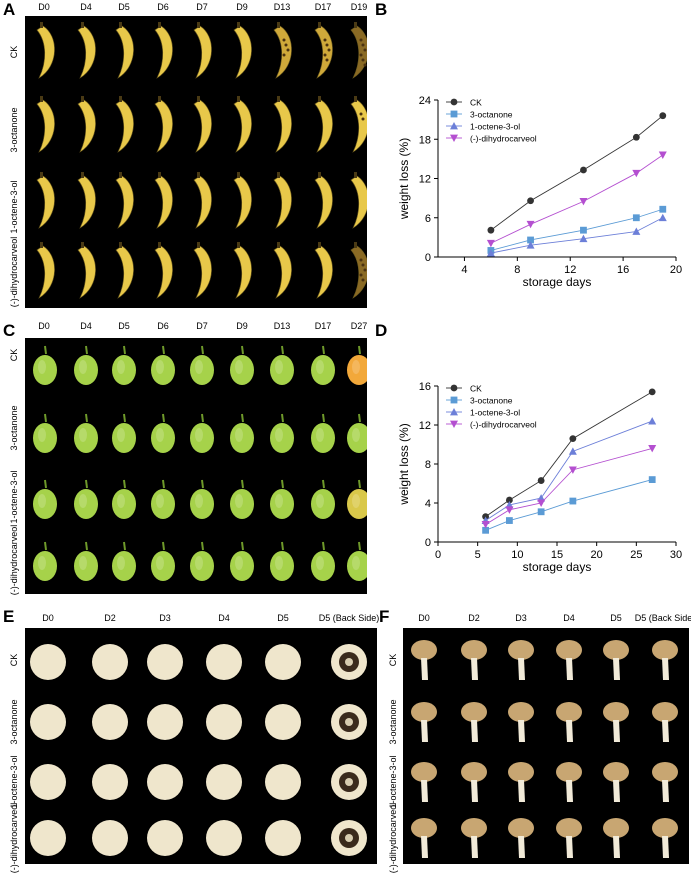 Image resolution: width=691 pixels, height=876 pixels. I want to click on panel-label-d: D, so click(381, 330).